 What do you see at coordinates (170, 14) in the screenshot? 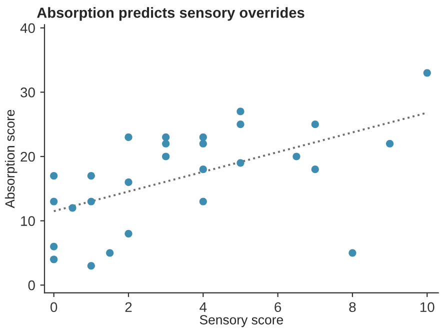
I see `chart-title: Absorption predicts sensory overrides` at bounding box center [170, 14].